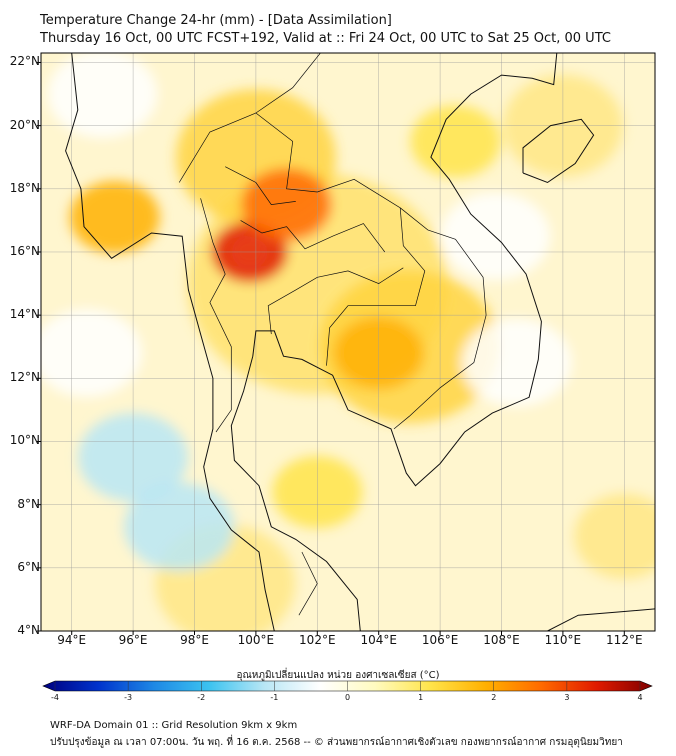 This screenshot has width=676, height=756. I want to click on lat-label: 22°N, so click(24, 61).